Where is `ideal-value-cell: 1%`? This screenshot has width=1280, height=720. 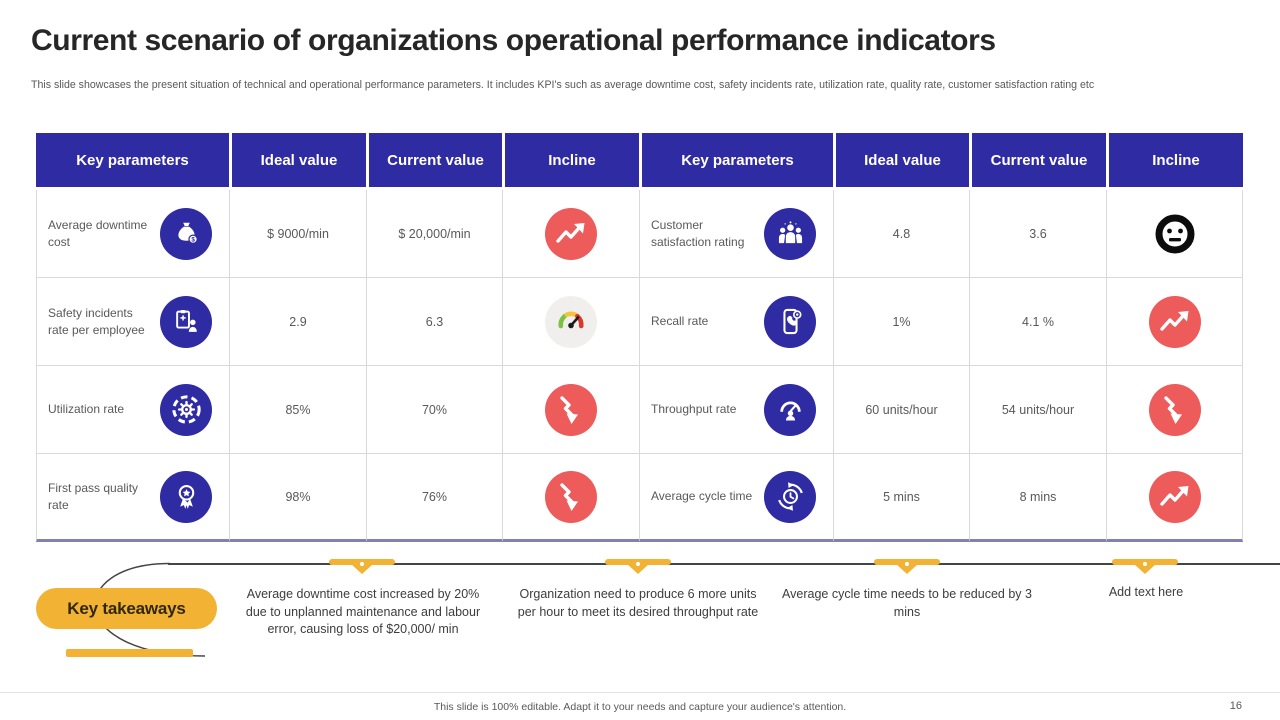 ideal-value-cell: 1% is located at coordinates (901, 322).